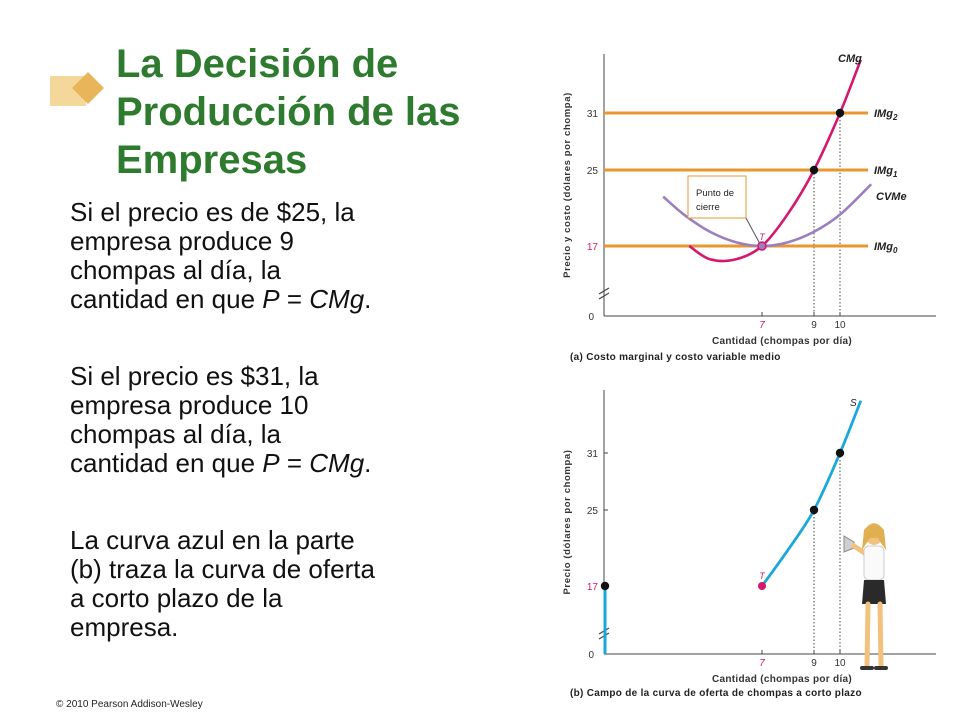  Describe the element at coordinates (222, 569) in the screenshot. I see `text-span: (b) traza la curva de oferta` at that location.